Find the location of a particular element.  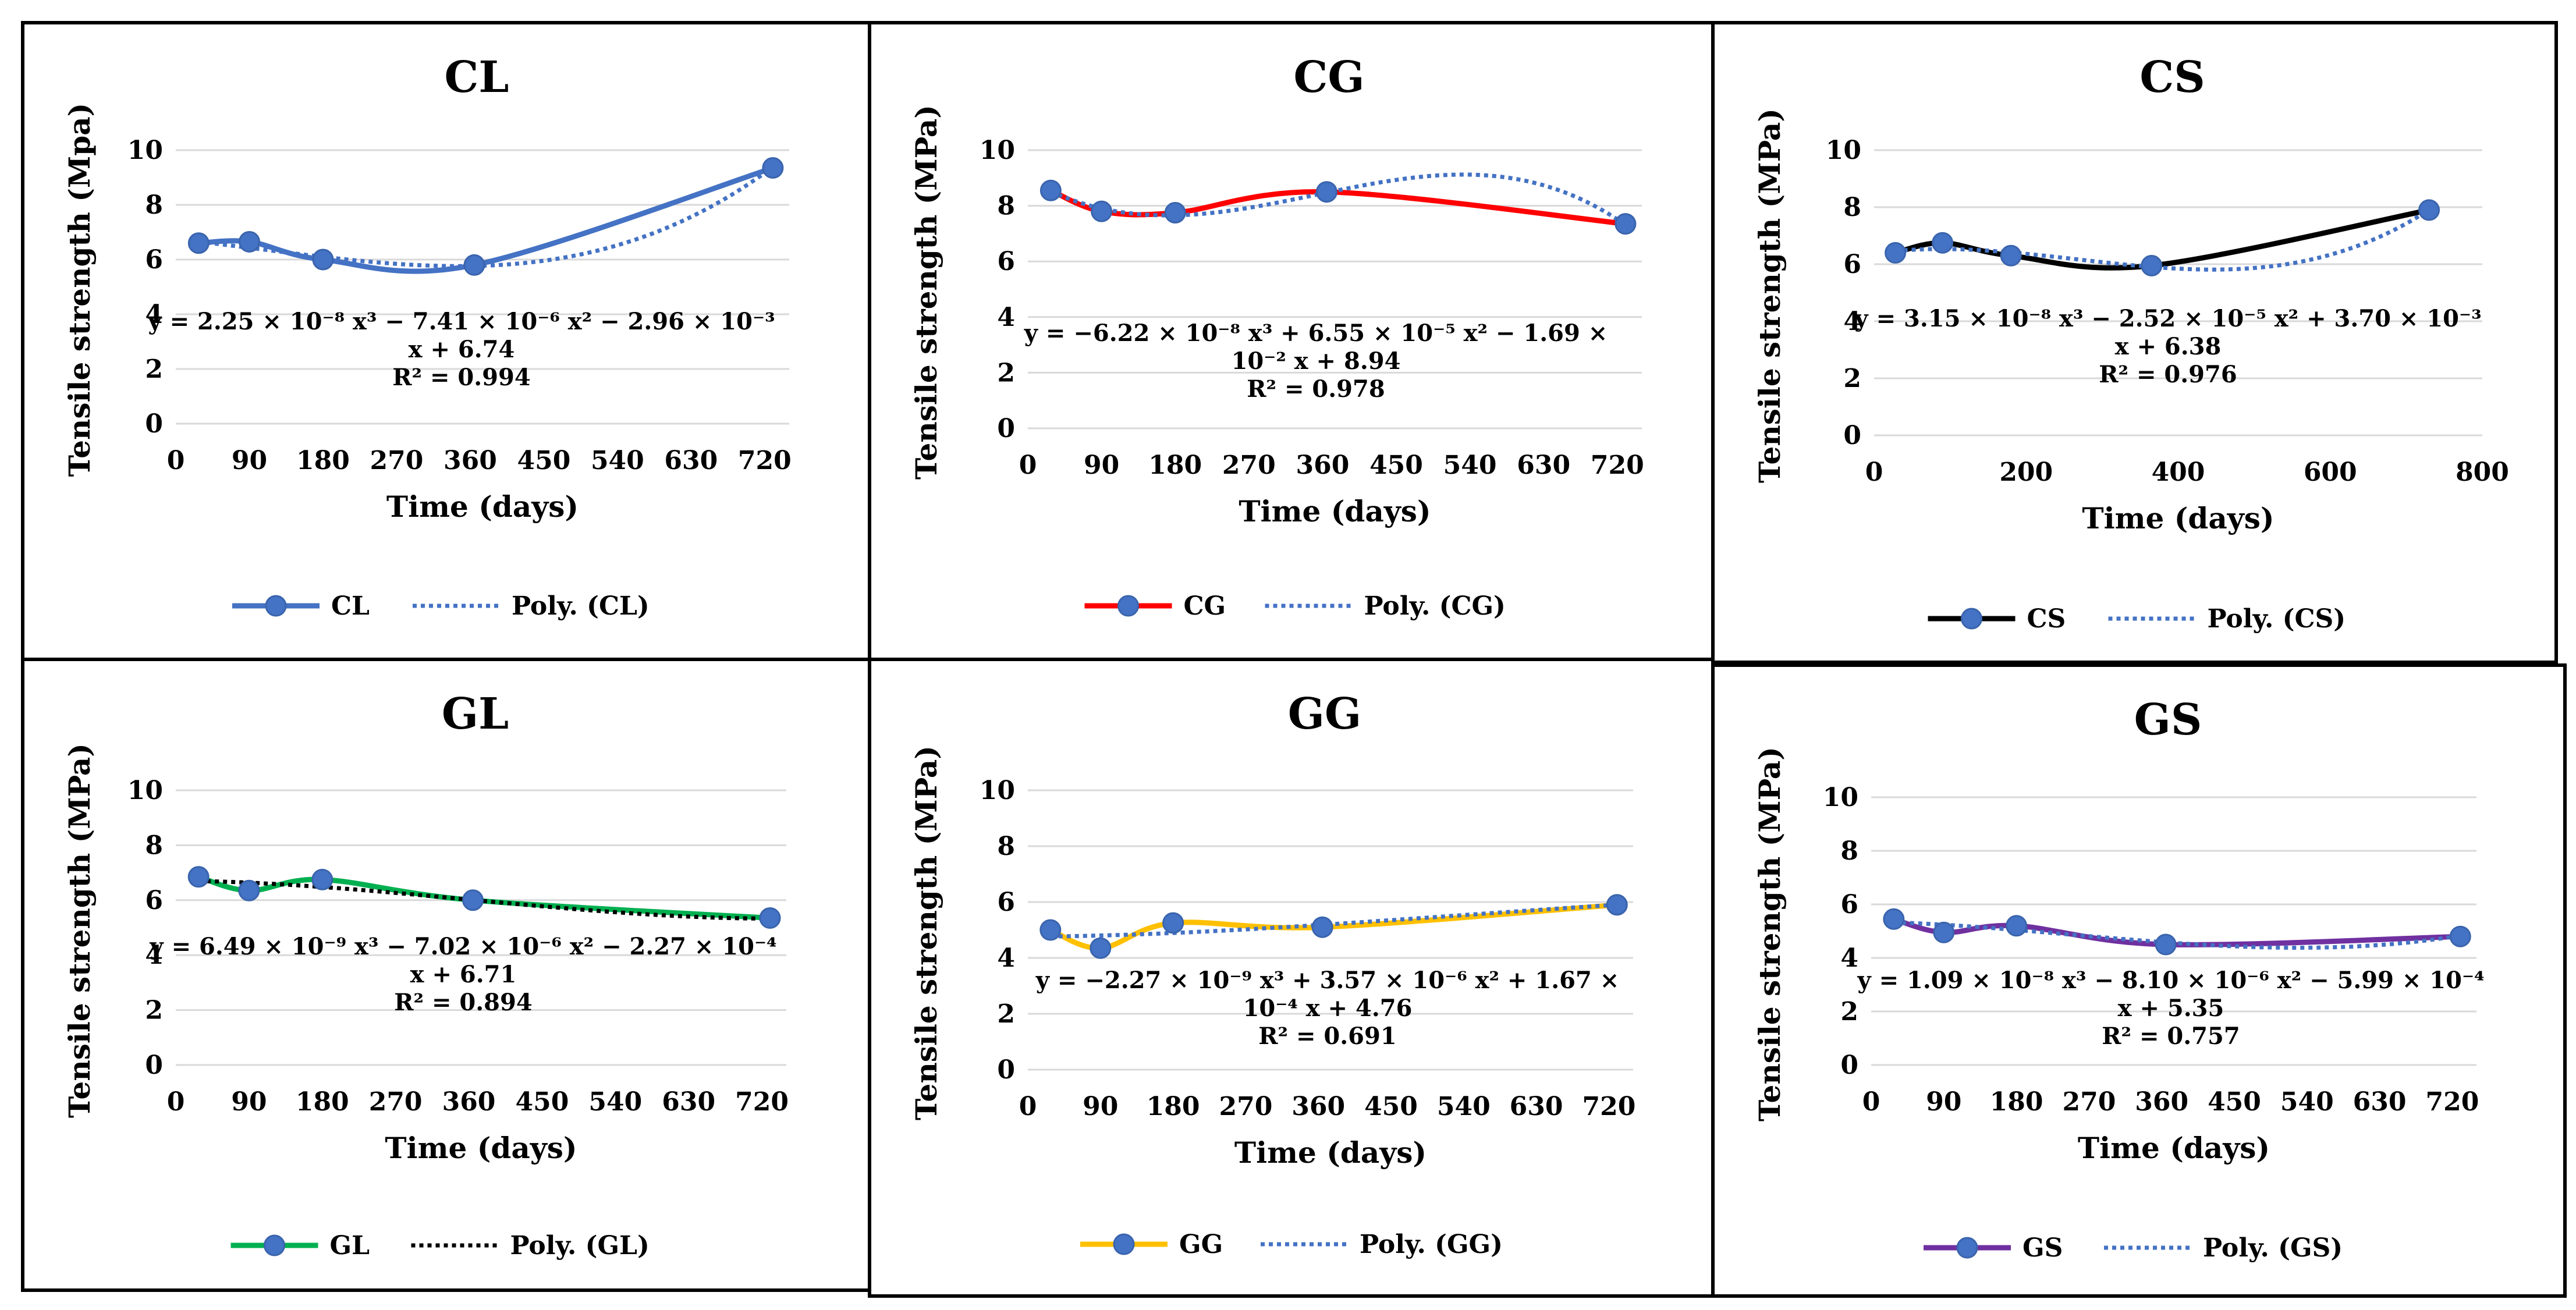

trendline-equation-line: x + 6.71 is located at coordinates (464, 974).